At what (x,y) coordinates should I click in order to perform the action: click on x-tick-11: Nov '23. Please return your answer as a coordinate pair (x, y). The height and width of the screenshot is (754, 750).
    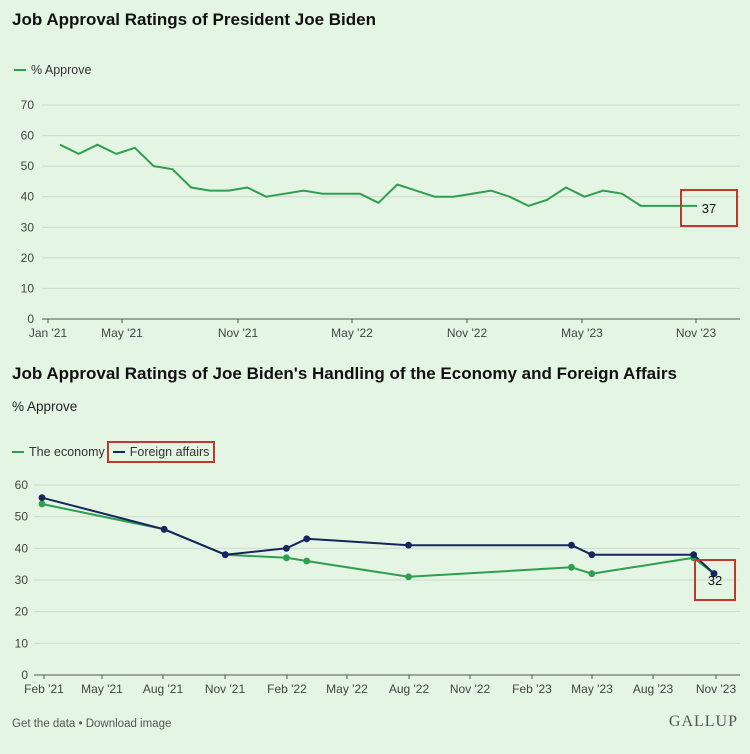
    Looking at the image, I should click on (716, 689).